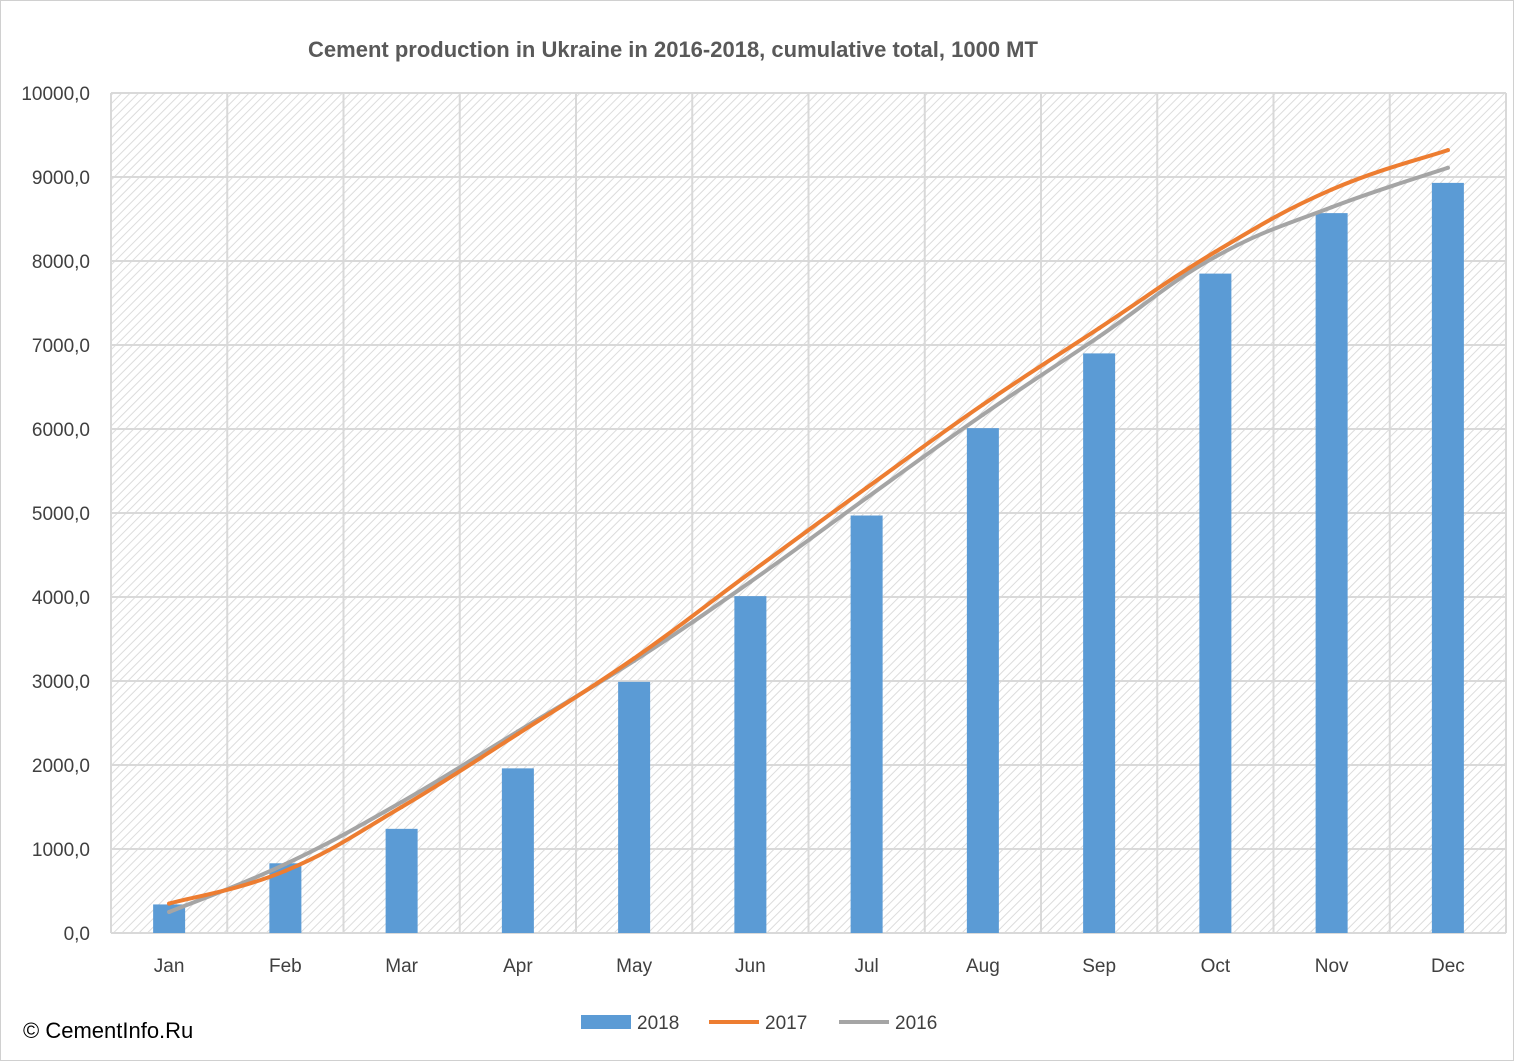 The width and height of the screenshot is (1514, 1061). I want to click on x-axis-ticks: Jan Feb Mar Apr May Jun Jul Aug Sep Oct Nov Dec, so click(809, 966).